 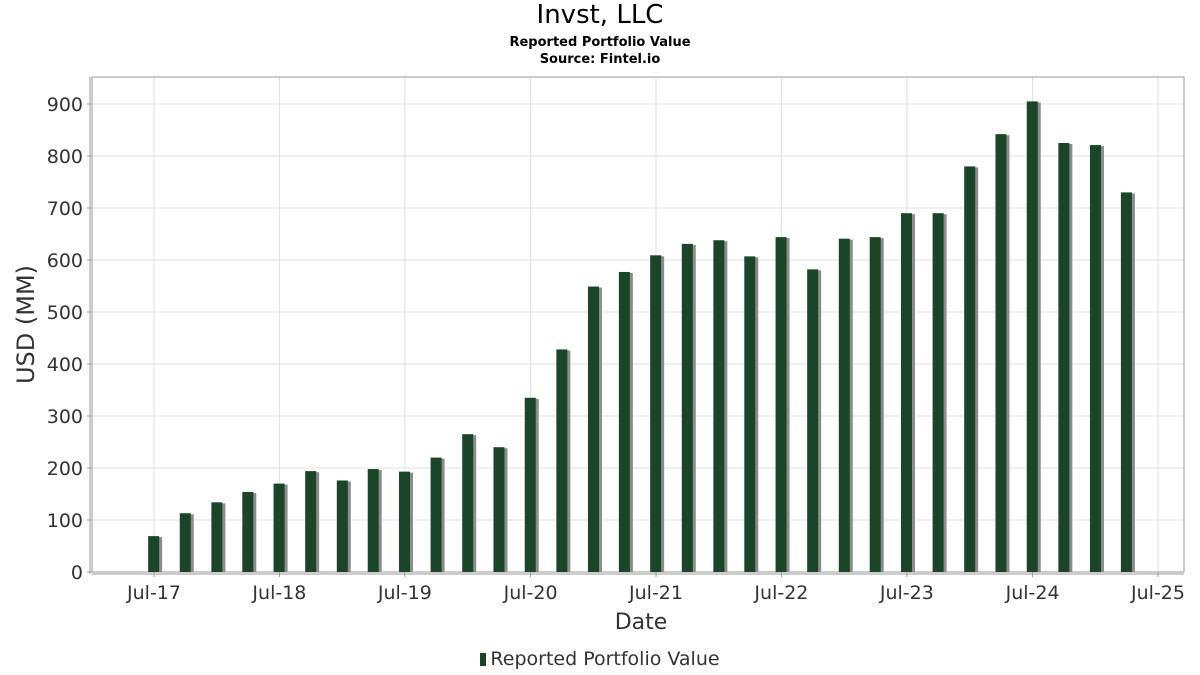 What do you see at coordinates (77, 573) in the screenshot?
I see `y-tick-label: 0` at bounding box center [77, 573].